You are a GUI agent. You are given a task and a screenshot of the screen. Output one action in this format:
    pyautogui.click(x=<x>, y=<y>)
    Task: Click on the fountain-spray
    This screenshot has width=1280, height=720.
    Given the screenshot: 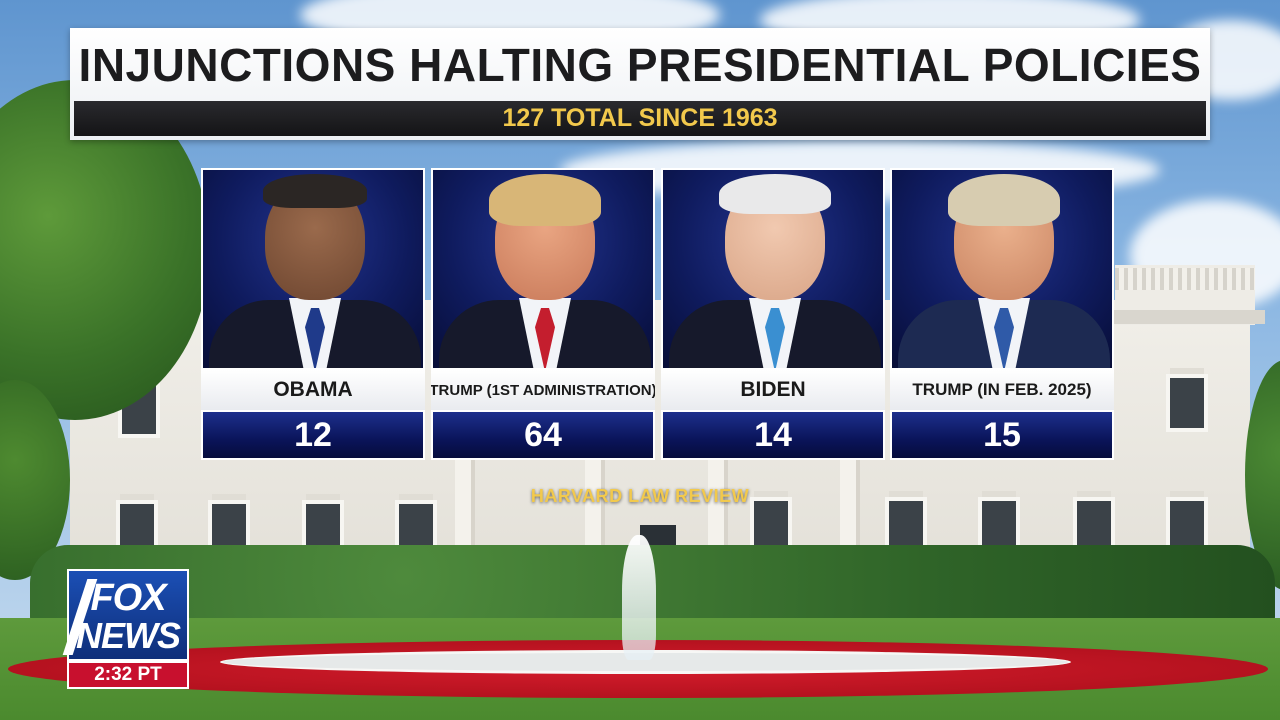 What is the action you would take?
    pyautogui.click(x=639, y=597)
    